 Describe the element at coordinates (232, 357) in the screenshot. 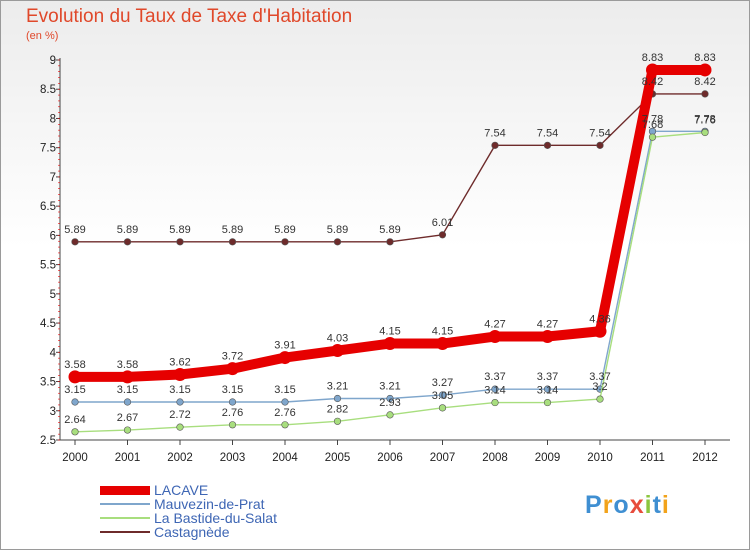

I see `data-label-lacave: 3.72` at that location.